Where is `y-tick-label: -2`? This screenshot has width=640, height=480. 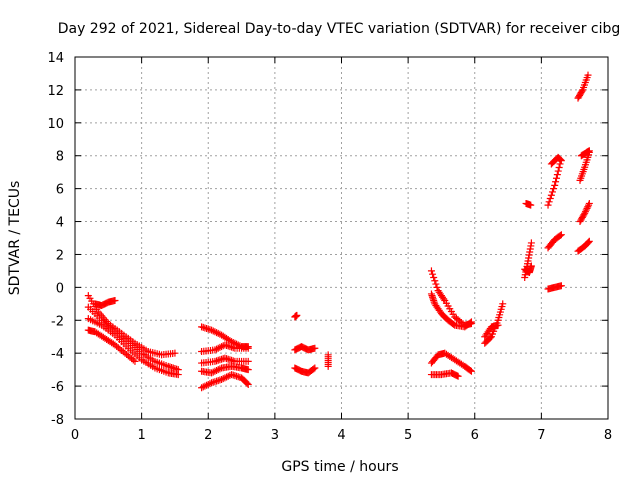 y-tick-label: -2 is located at coordinates (57, 321).